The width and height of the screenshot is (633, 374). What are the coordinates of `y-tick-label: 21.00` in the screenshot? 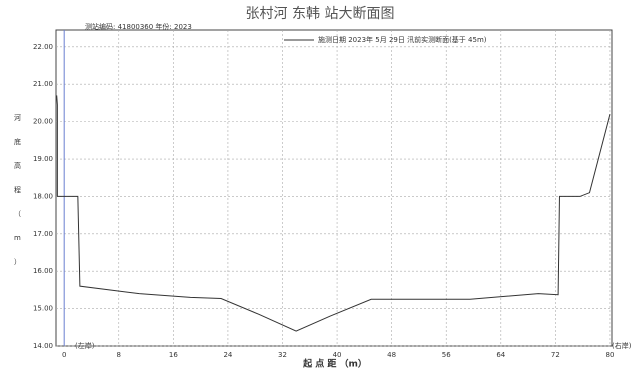 It's located at (43, 84).